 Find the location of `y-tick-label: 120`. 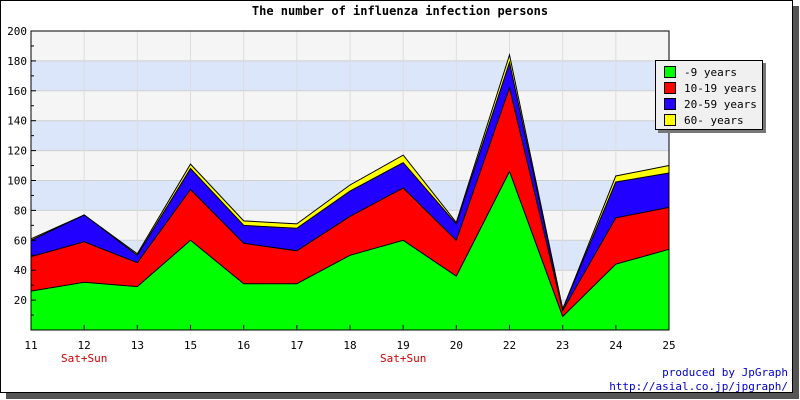

y-tick-label: 120 is located at coordinates (17, 151).